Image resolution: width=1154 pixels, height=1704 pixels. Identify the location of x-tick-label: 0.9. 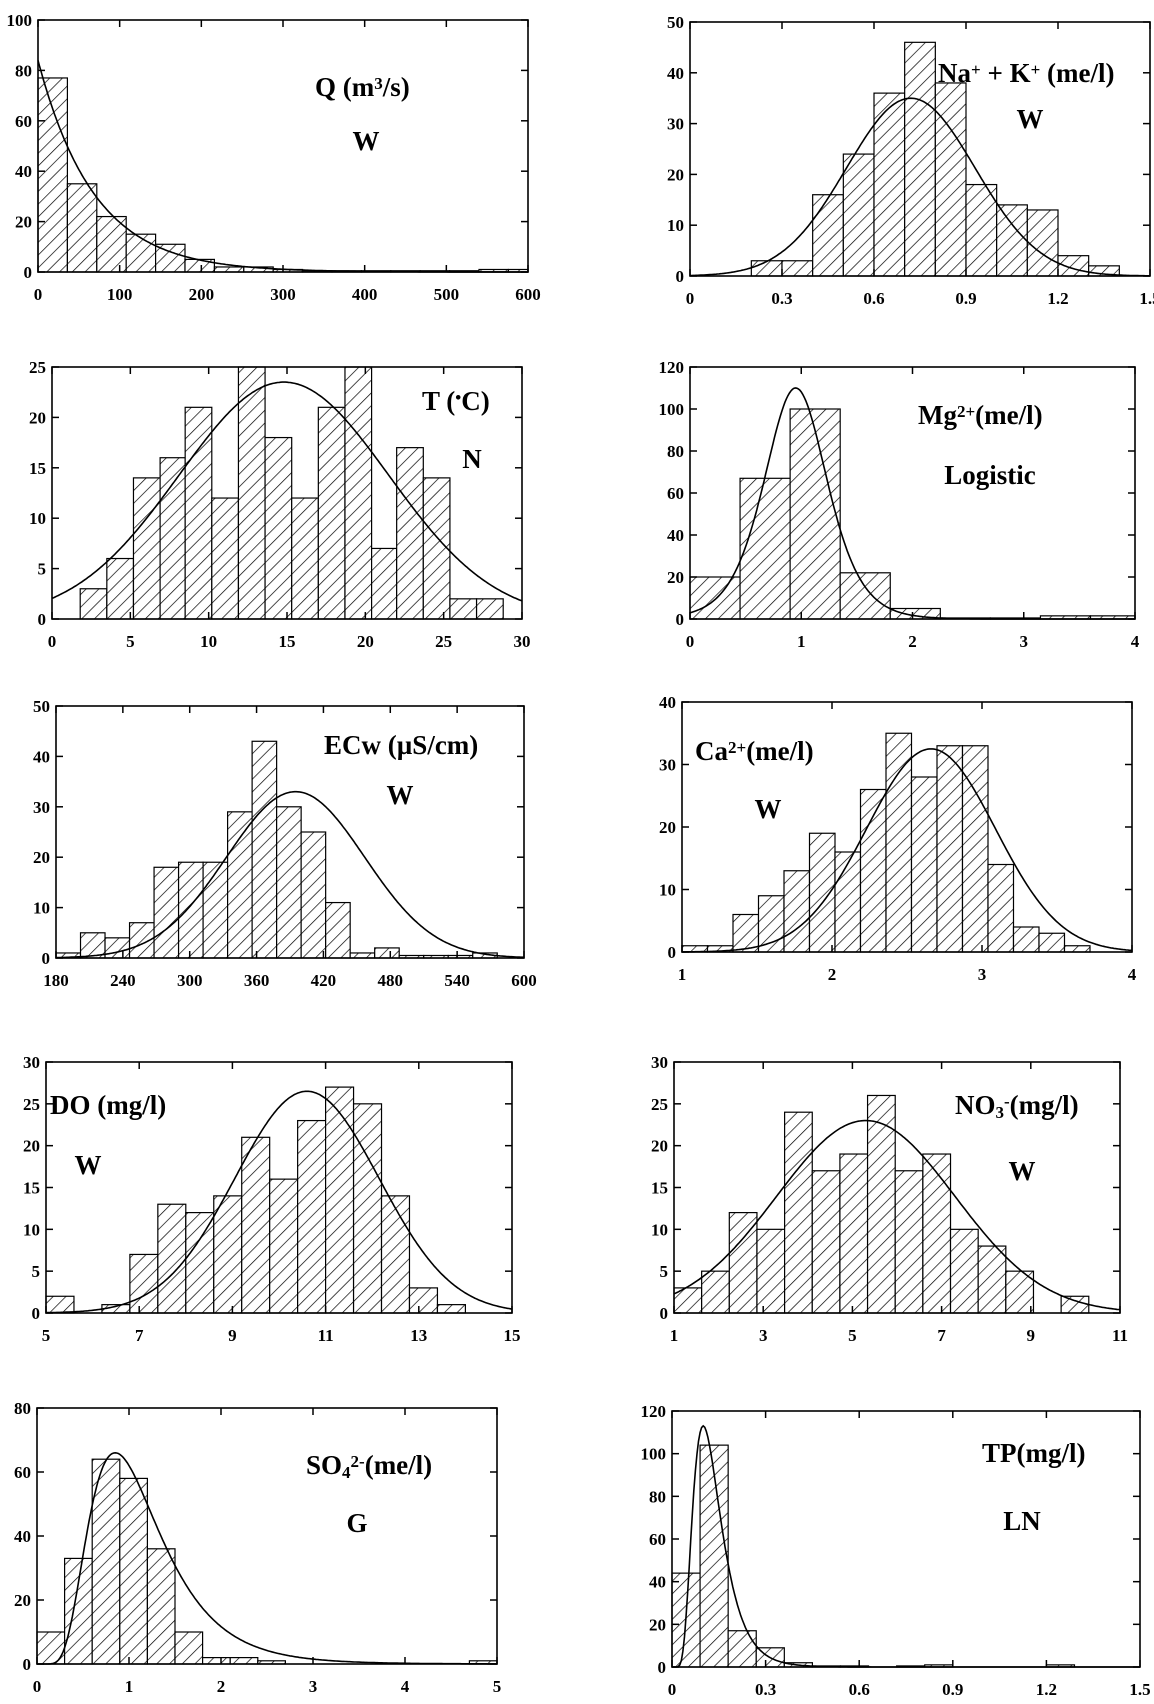
(965, 298).